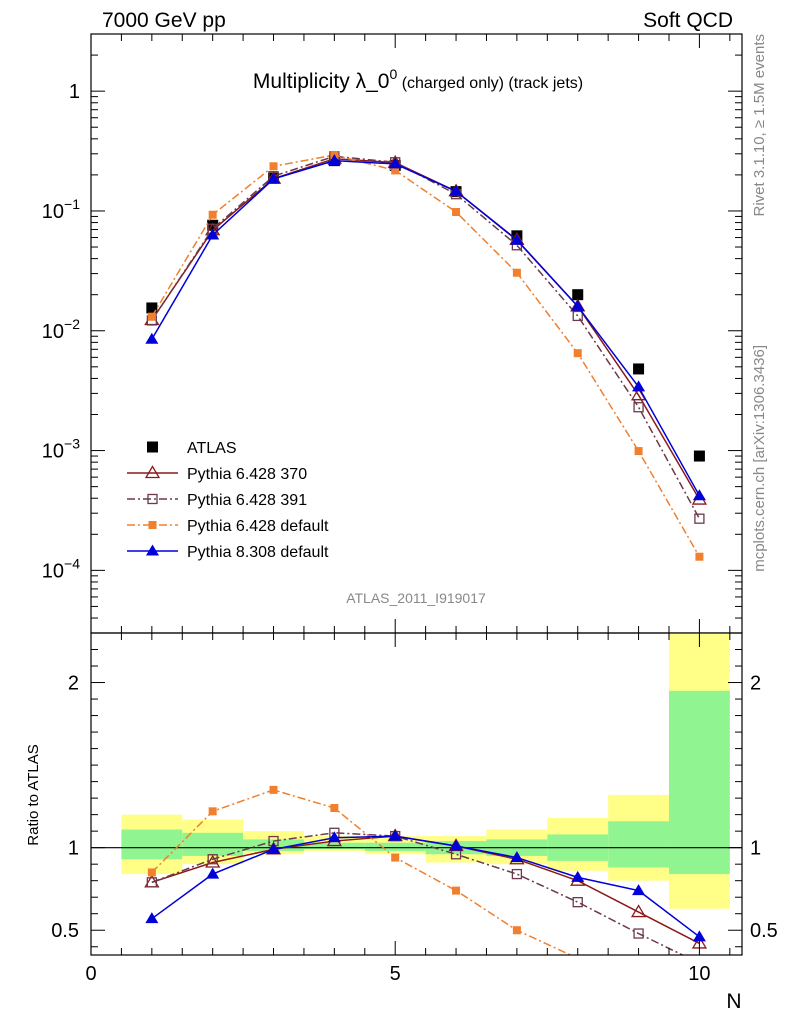  What do you see at coordinates (61, 568) in the screenshot?
I see `main-y-tick-label: 10⁻⁴` at bounding box center [61, 568].